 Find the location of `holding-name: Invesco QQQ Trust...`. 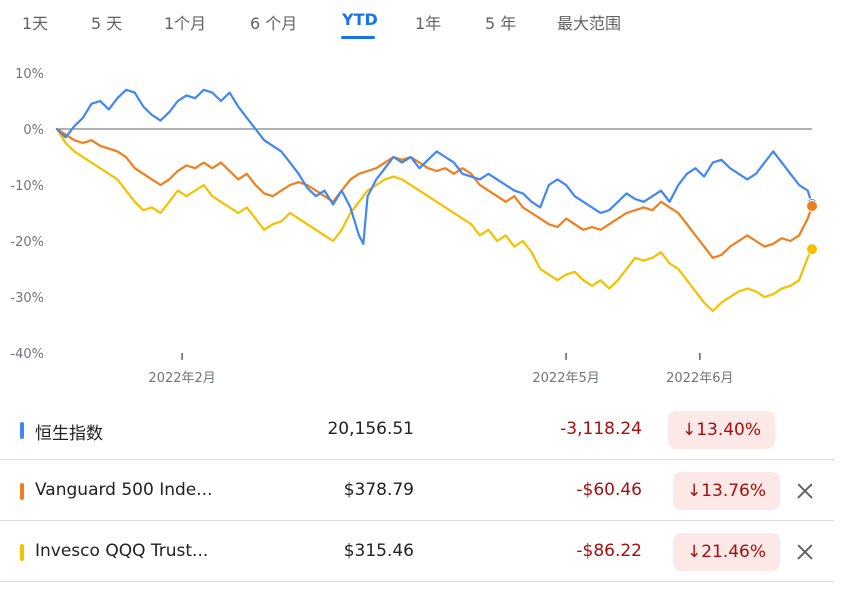

holding-name: Invesco QQQ Trust... is located at coordinates (122, 551).